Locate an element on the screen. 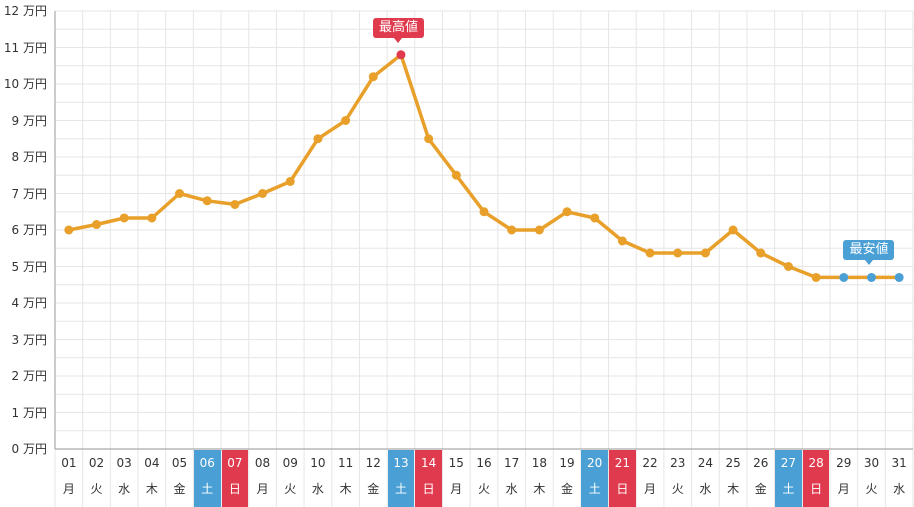  day-number: 04 is located at coordinates (152, 463).